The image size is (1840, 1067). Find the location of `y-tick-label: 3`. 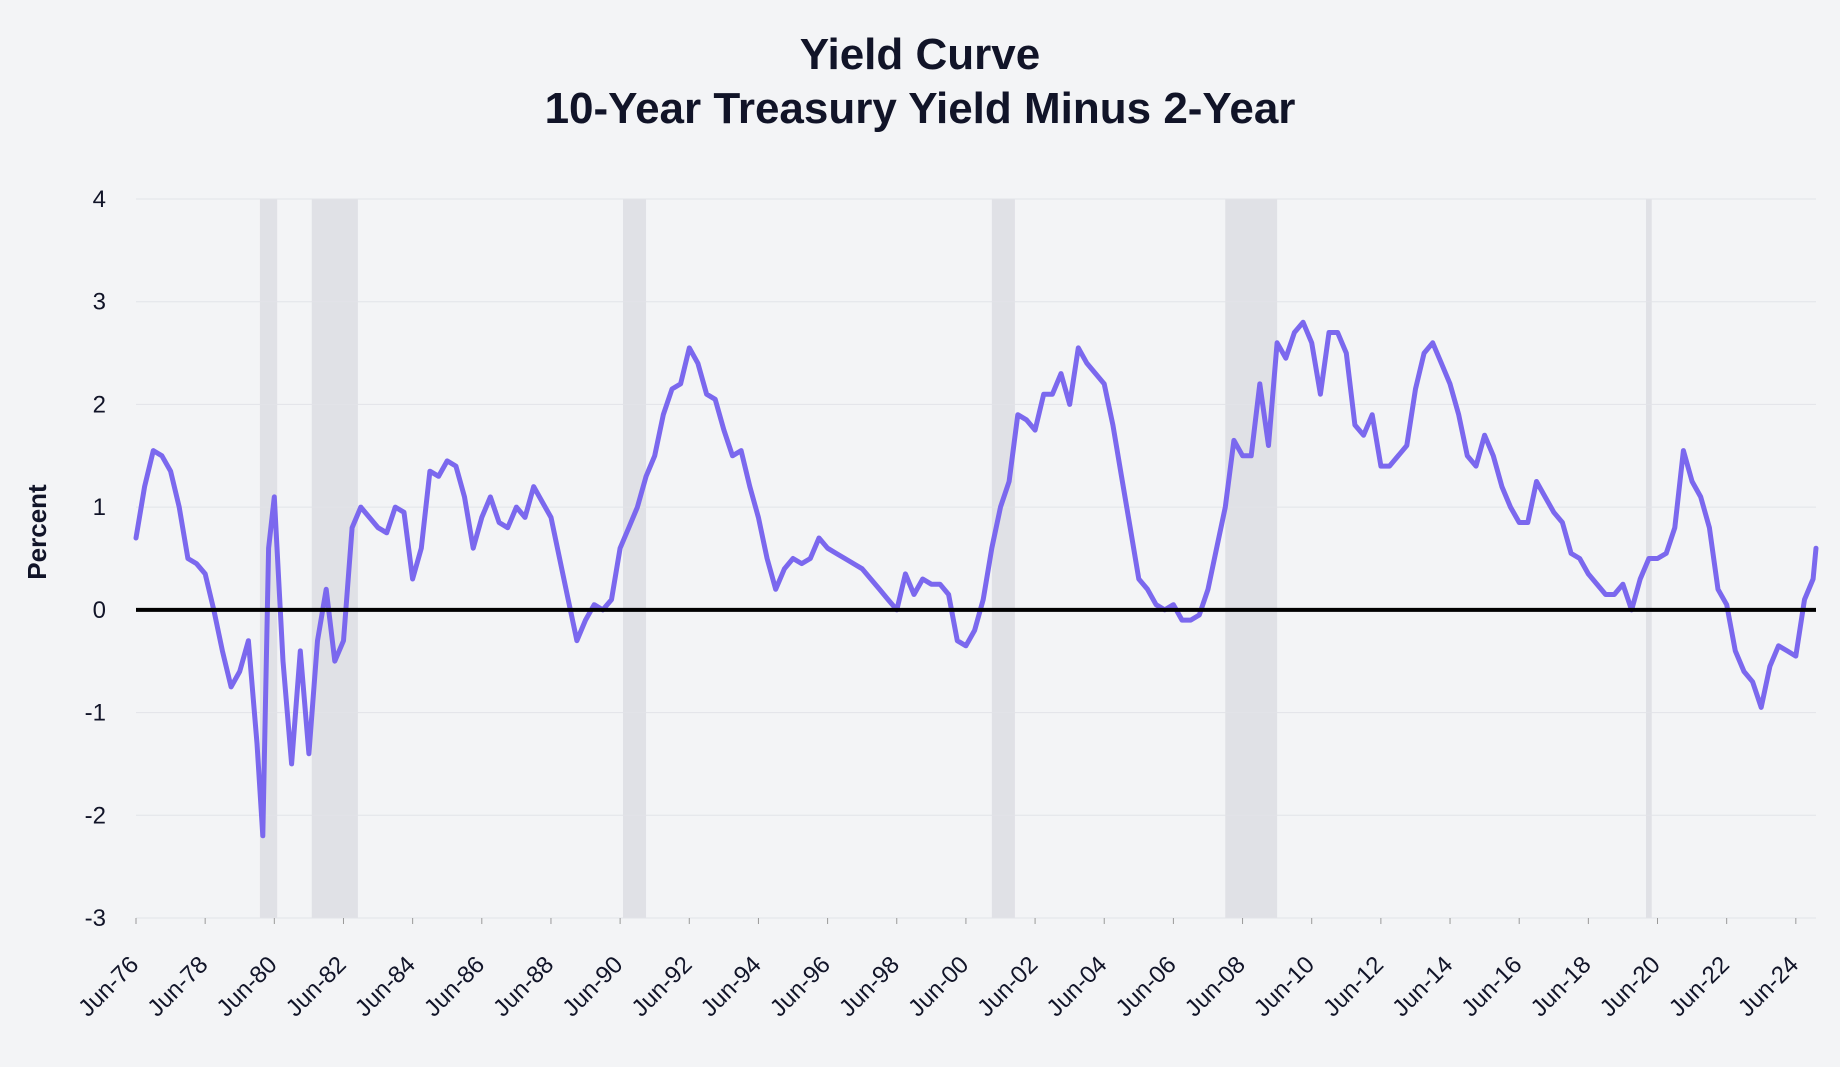

y-tick-label: 3 is located at coordinates (99, 302).